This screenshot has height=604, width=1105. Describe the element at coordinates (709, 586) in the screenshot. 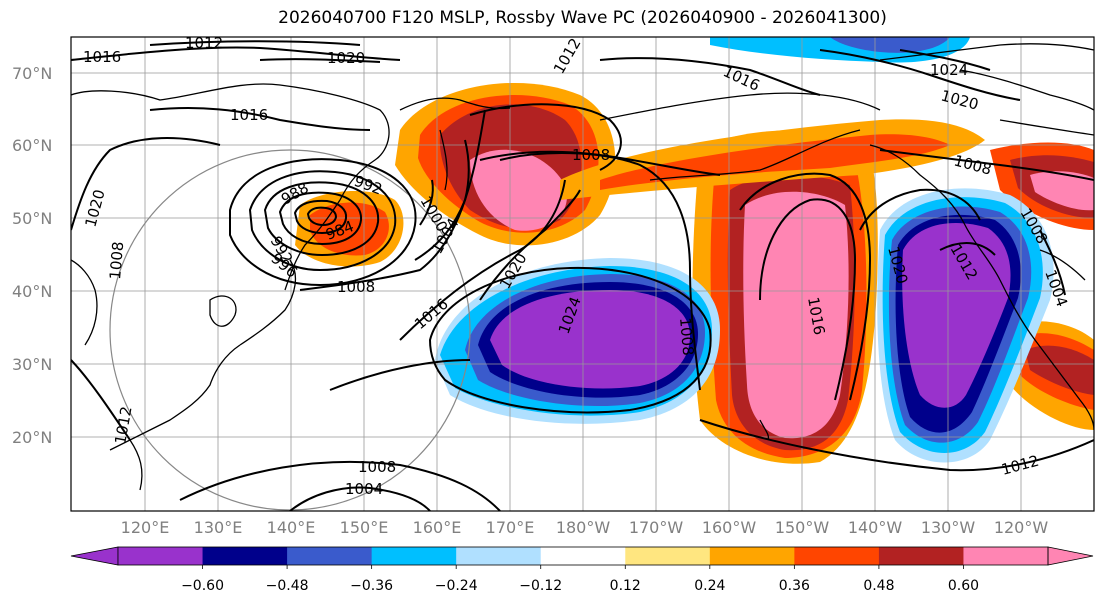

I see `colorbar-tick-label: 0.24` at that location.